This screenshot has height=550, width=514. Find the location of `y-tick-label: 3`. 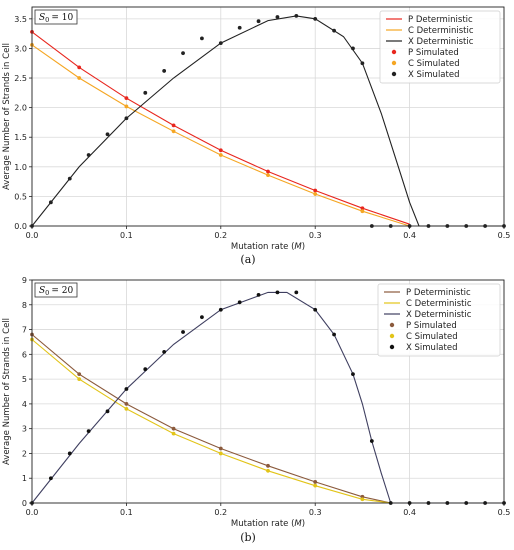

y-tick-label: 3 is located at coordinates (24, 429).